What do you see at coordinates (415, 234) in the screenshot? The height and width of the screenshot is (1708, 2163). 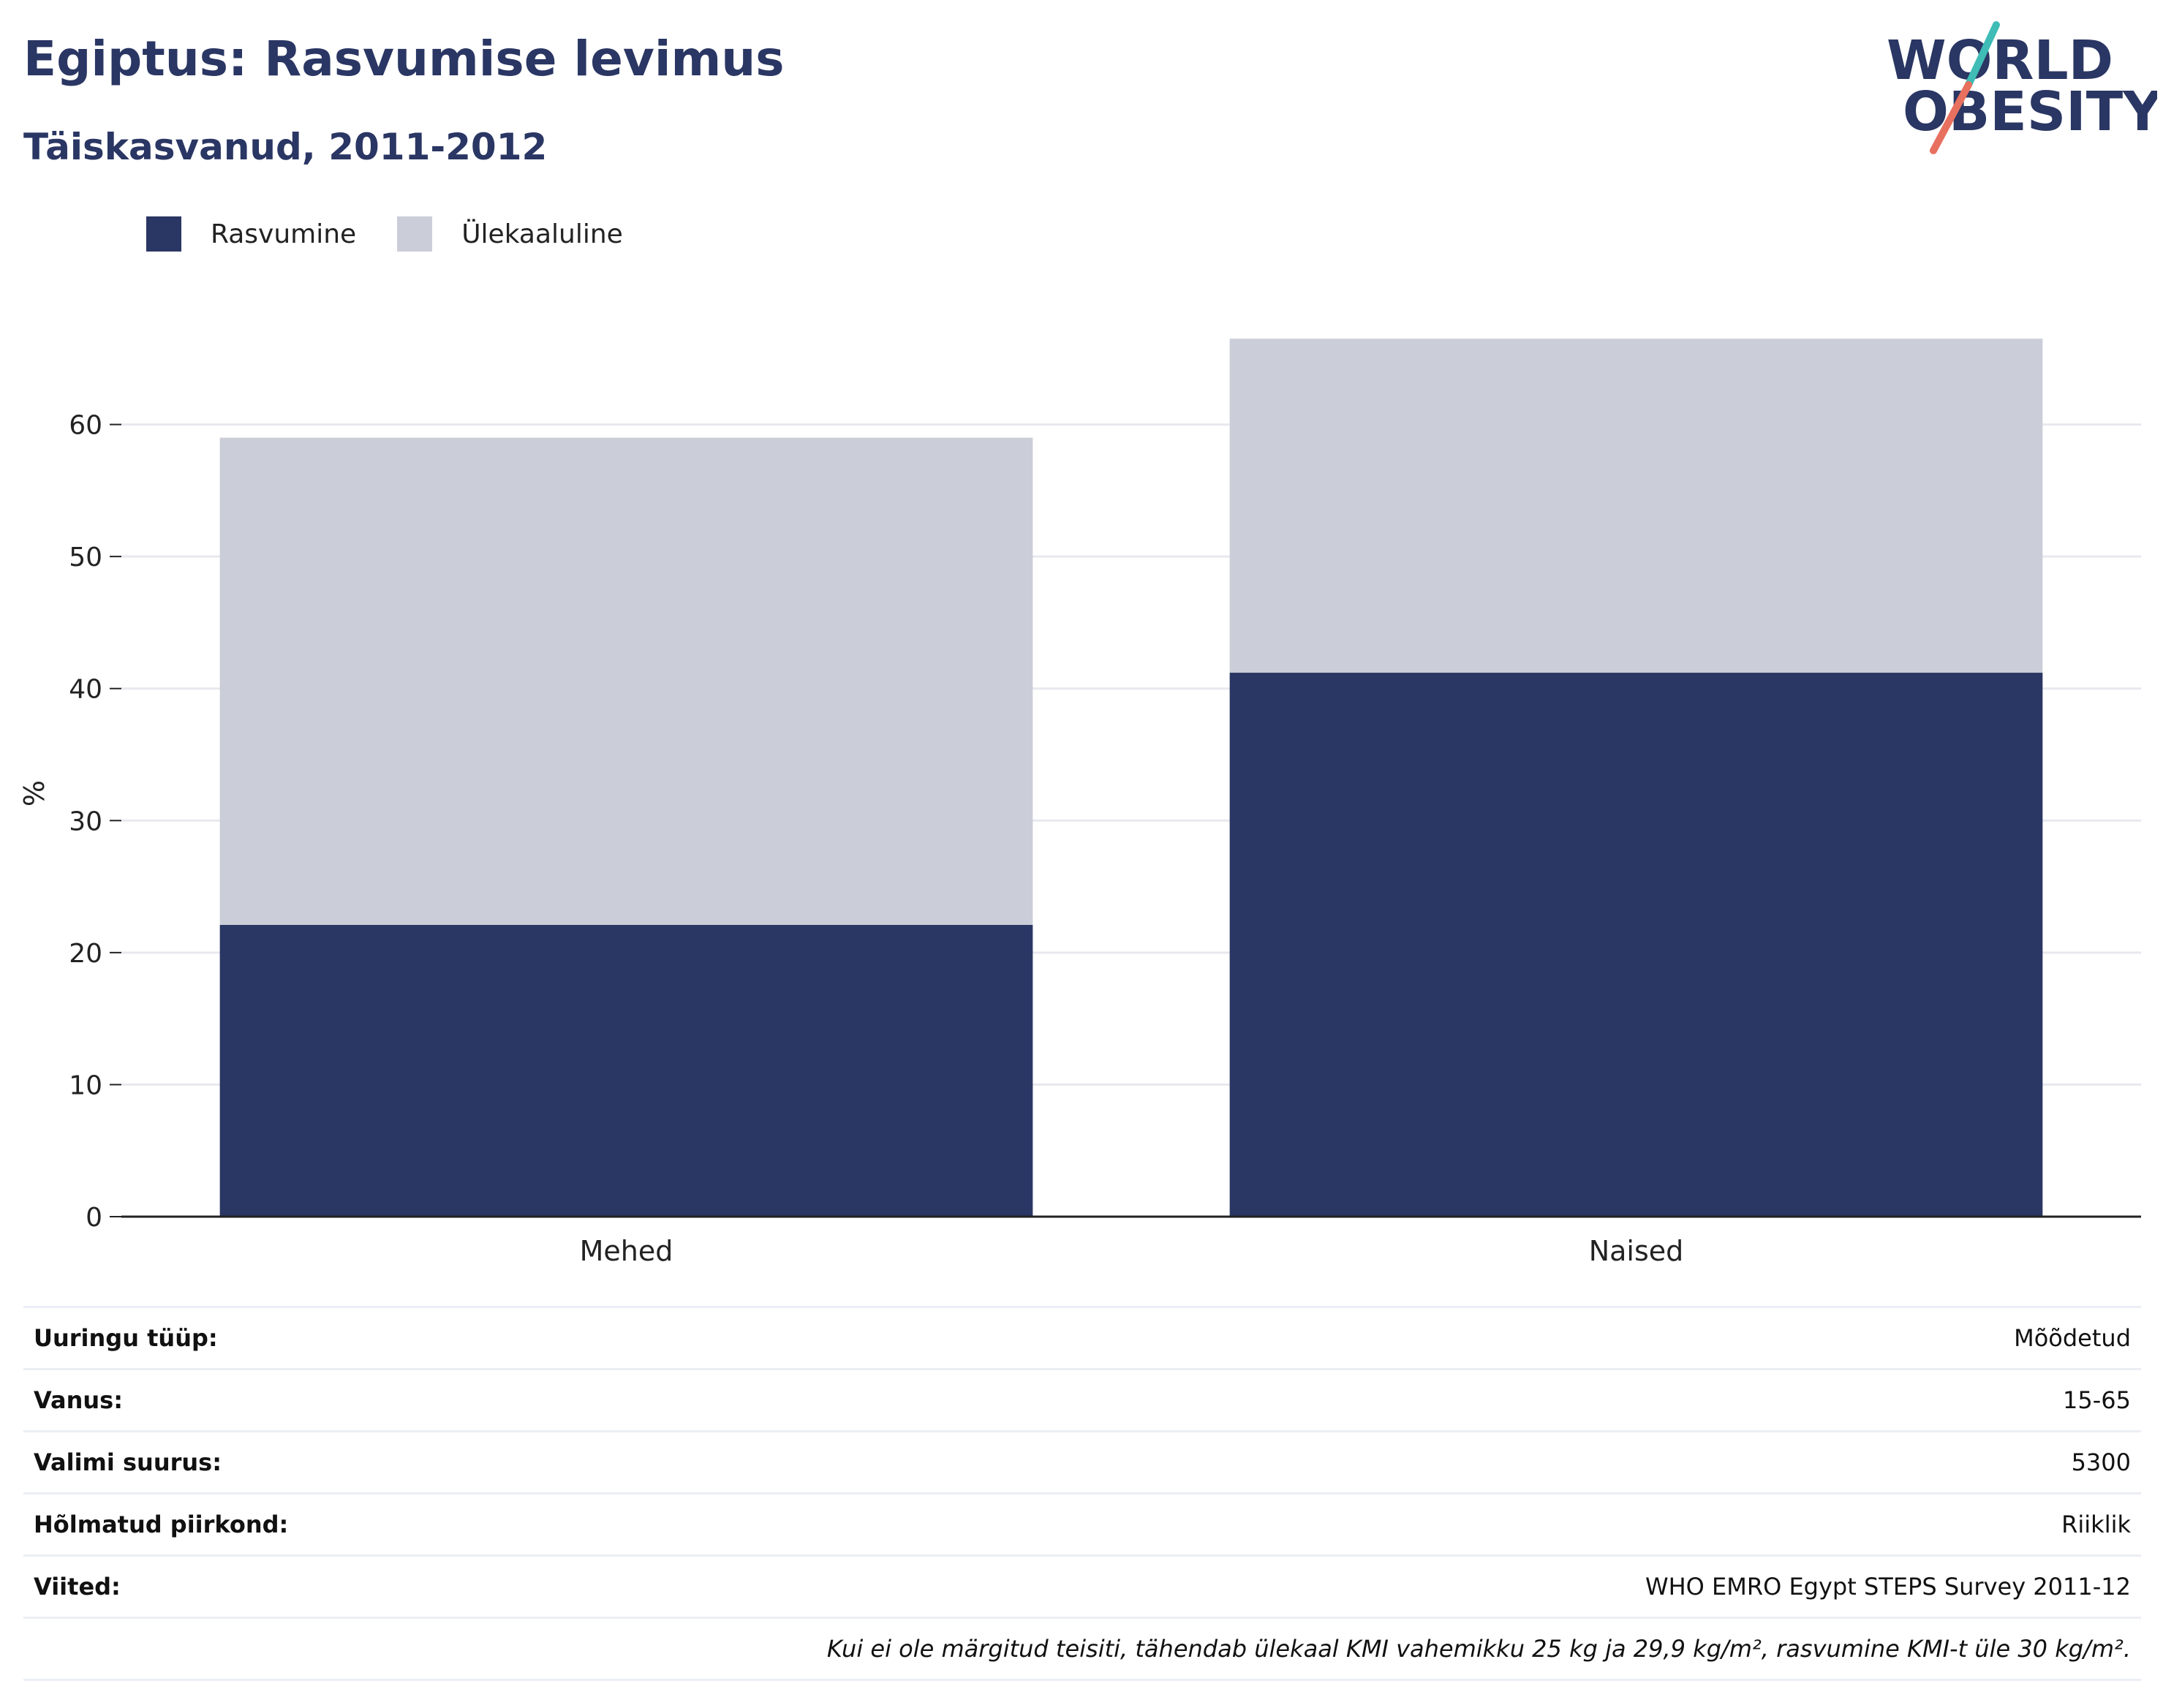 I see `legend-swatch-ulekaaluline` at bounding box center [415, 234].